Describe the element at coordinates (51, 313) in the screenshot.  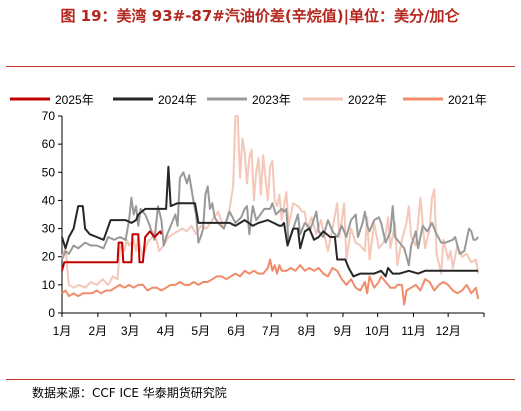
I see `y-tick-label: 0` at that location.